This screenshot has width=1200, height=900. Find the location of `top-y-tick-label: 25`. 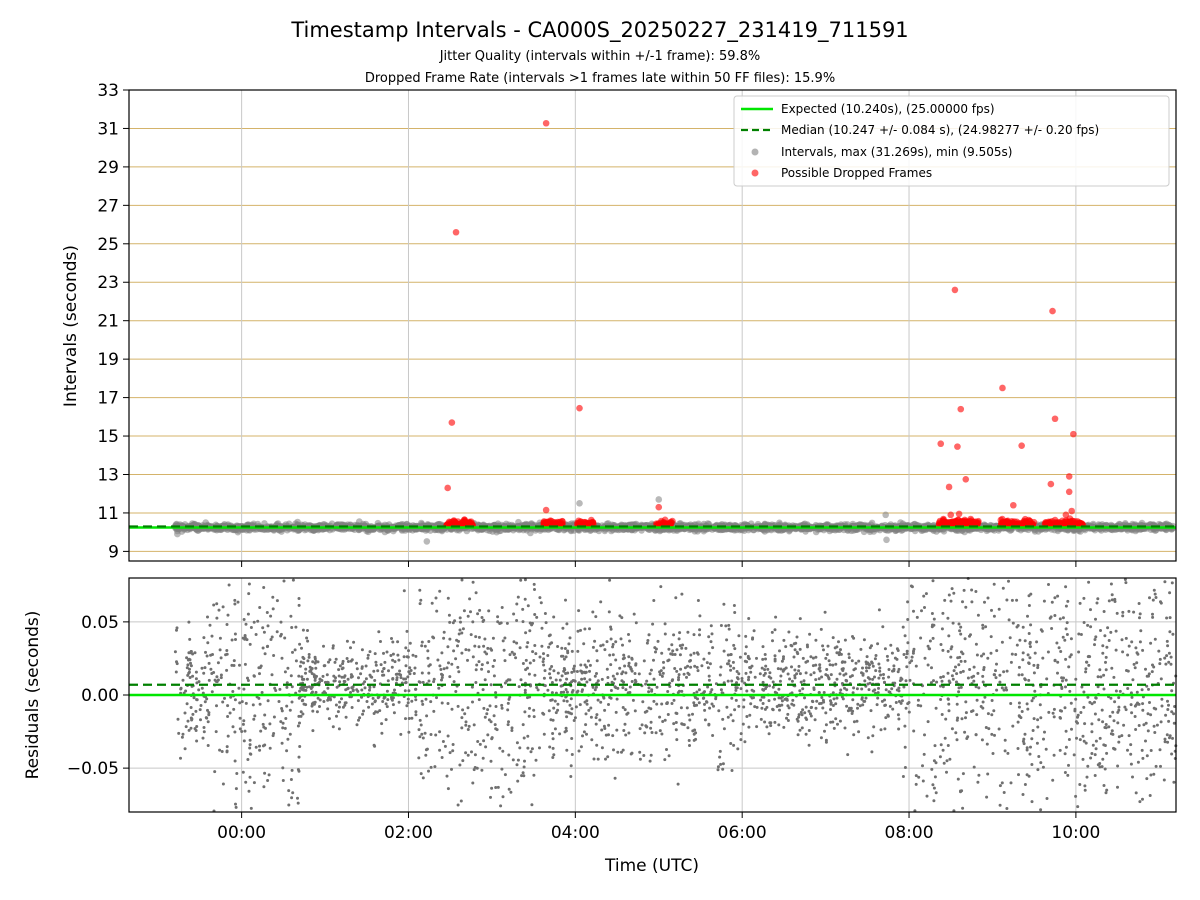

top-y-tick-label: 25 is located at coordinates (108, 245).